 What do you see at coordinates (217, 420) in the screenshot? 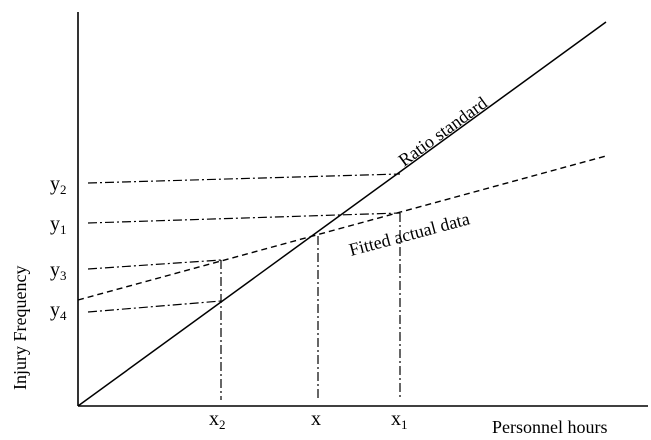
I see `x-tick-x2: x2` at bounding box center [217, 420].